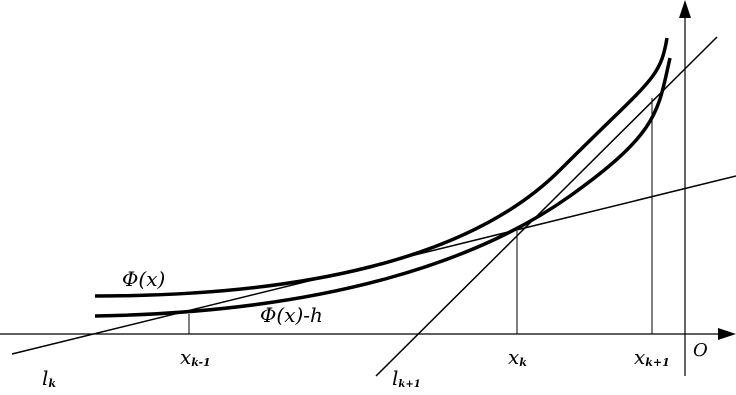 The width and height of the screenshot is (736, 395). What do you see at coordinates (291, 315) in the screenshot?
I see `label-phi-minus-h: Φ(x)-h` at bounding box center [291, 315].